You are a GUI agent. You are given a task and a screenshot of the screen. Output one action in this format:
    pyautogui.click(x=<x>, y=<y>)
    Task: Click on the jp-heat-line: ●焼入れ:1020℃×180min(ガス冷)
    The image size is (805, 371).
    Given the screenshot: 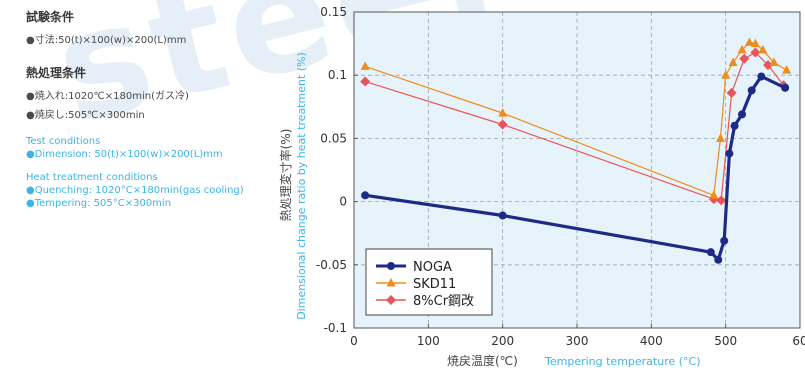 What is the action you would take?
    pyautogui.click(x=107, y=96)
    